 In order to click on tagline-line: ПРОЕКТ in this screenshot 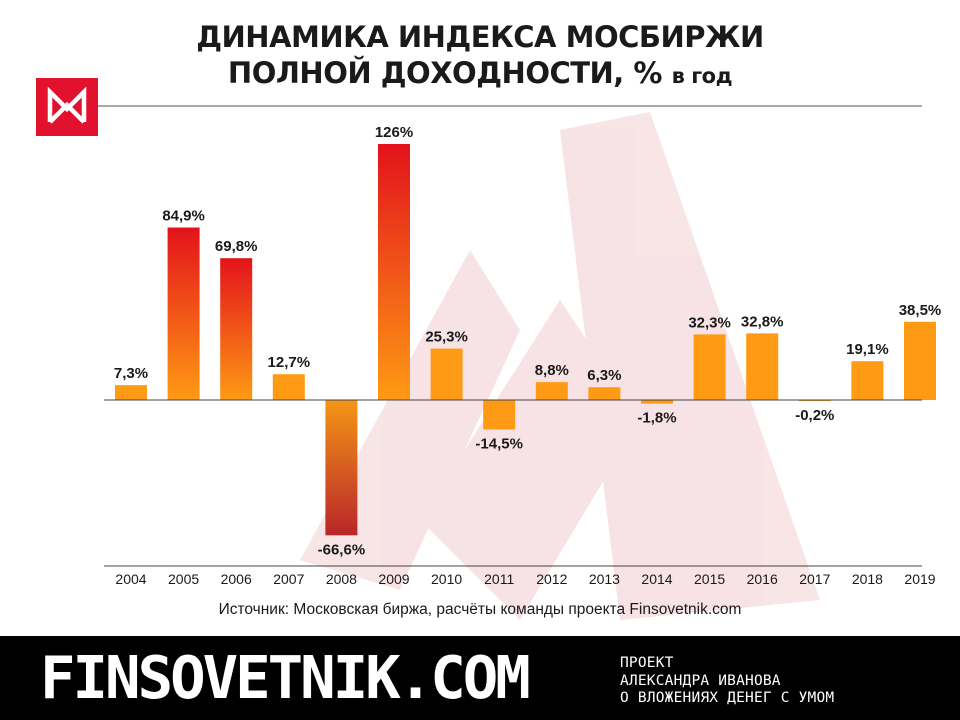, I will do `click(647, 663)`.